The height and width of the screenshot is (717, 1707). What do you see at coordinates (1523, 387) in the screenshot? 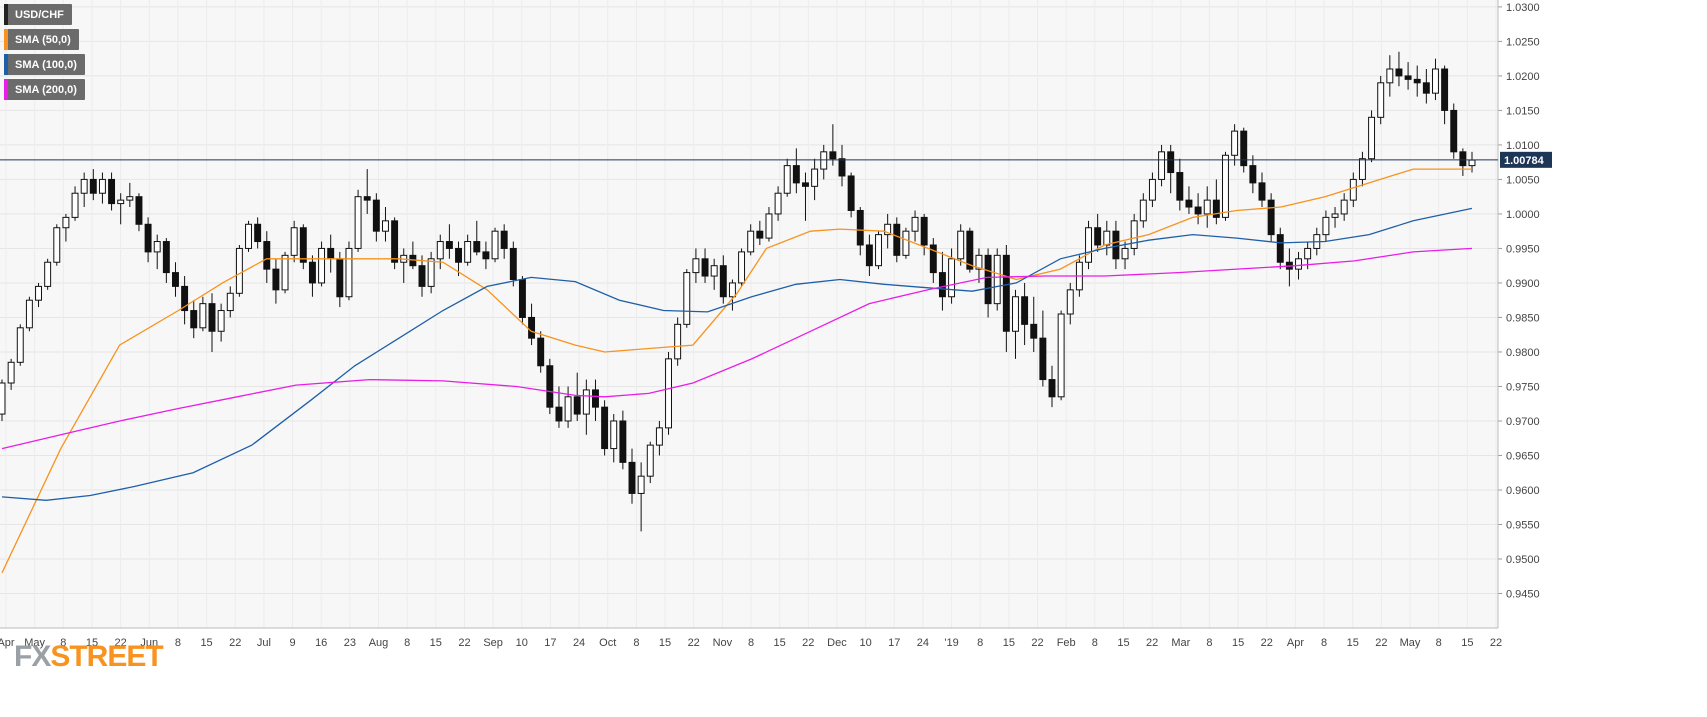
I see `y-tick-label: 0.9750` at bounding box center [1523, 387].